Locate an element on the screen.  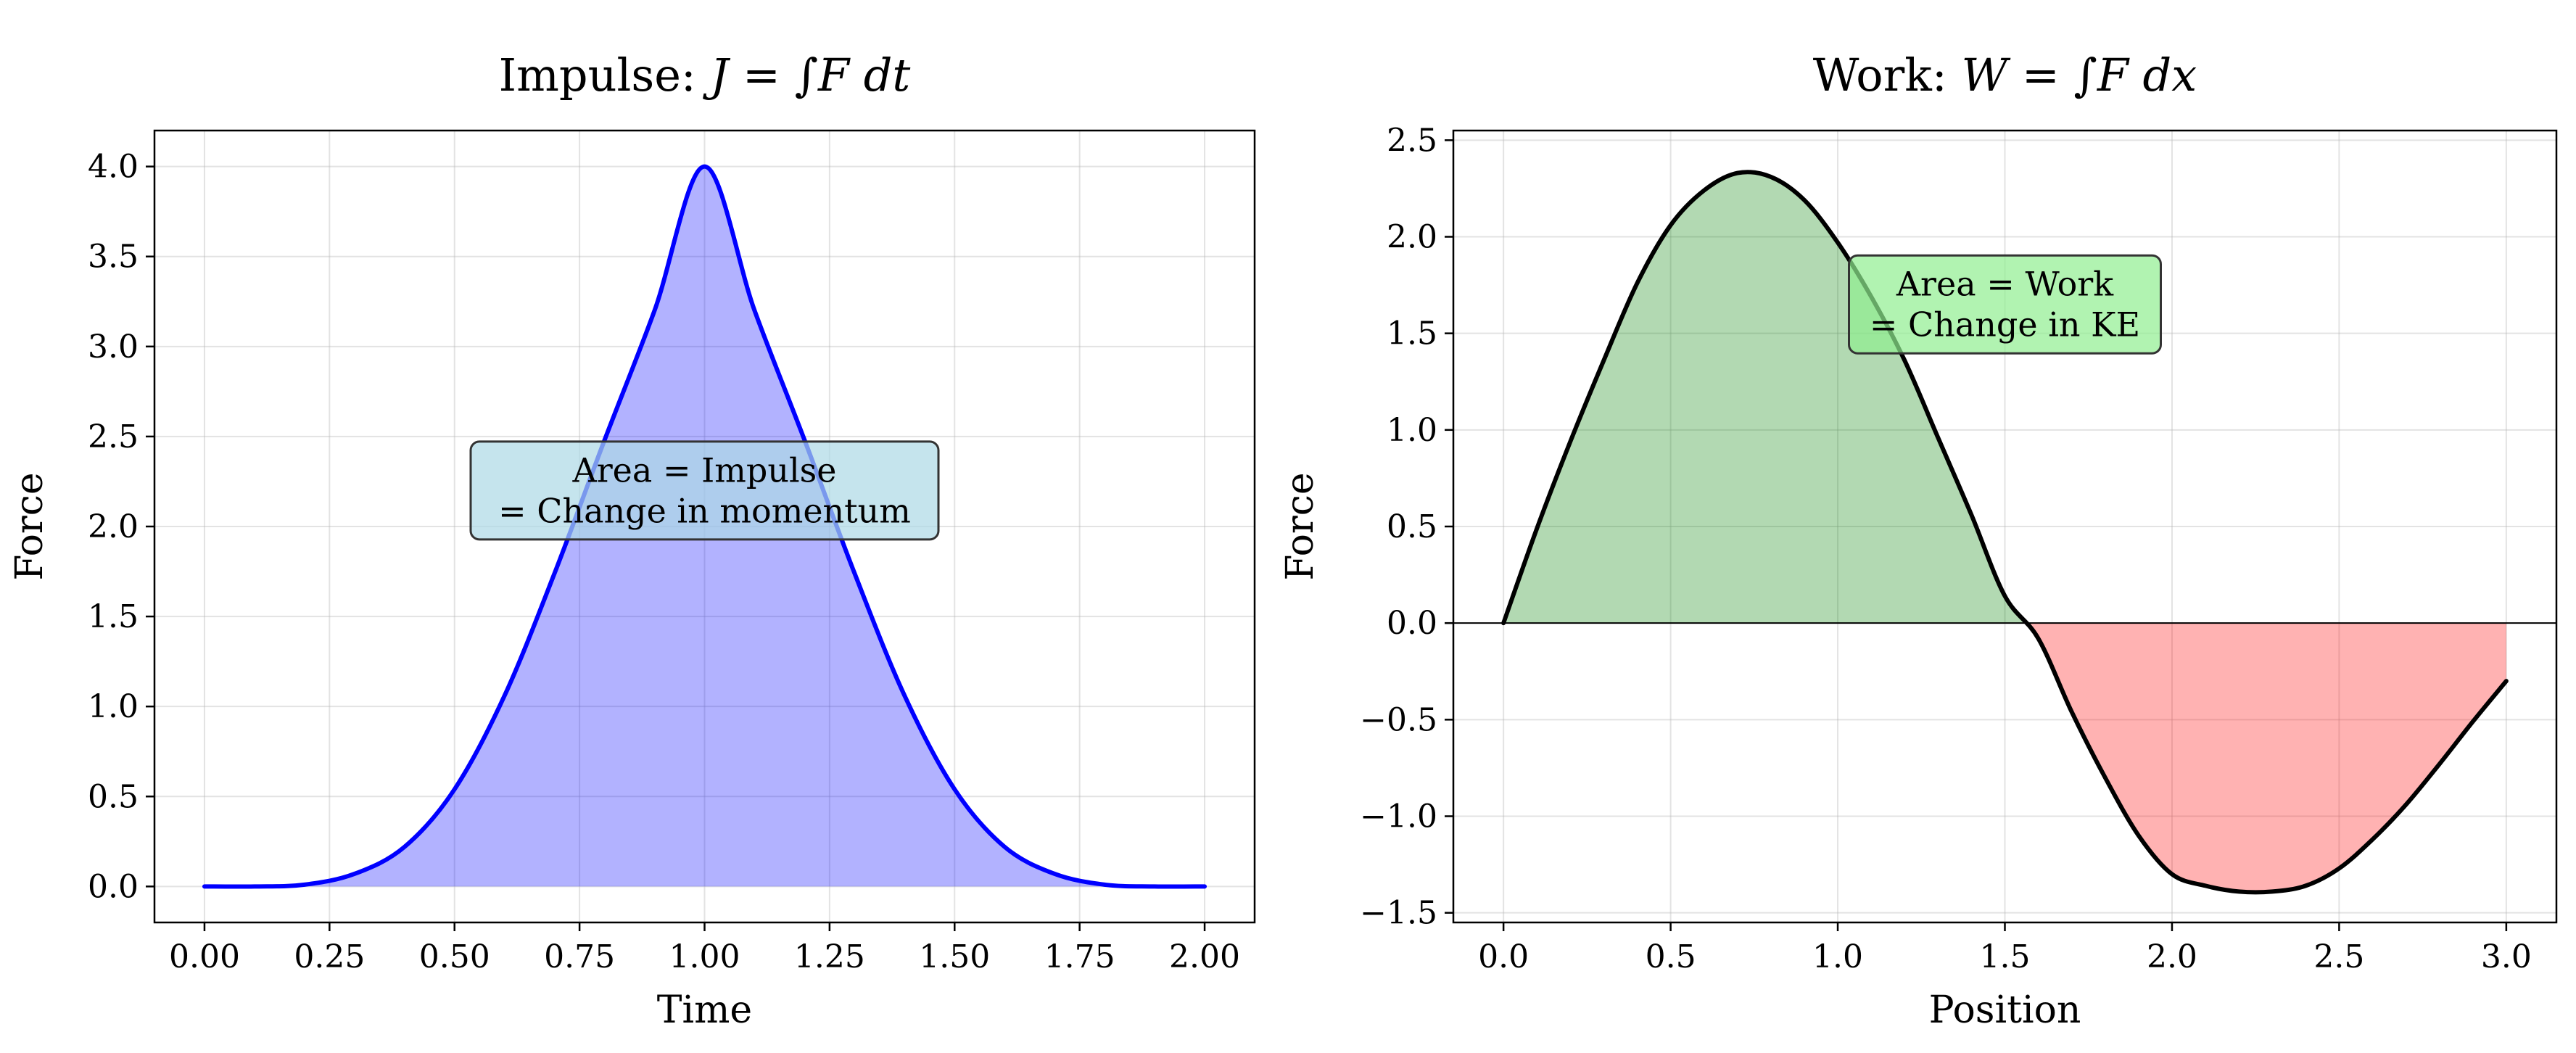
y-tick-label: 3.0 is located at coordinates (113, 347).